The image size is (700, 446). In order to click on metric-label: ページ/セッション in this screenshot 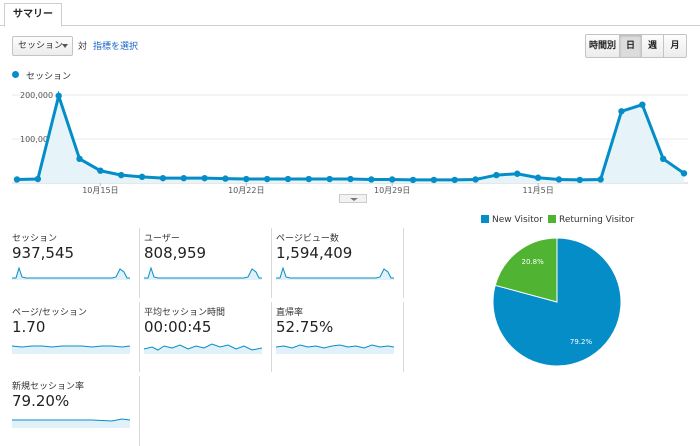, I will do `click(49, 313)`.